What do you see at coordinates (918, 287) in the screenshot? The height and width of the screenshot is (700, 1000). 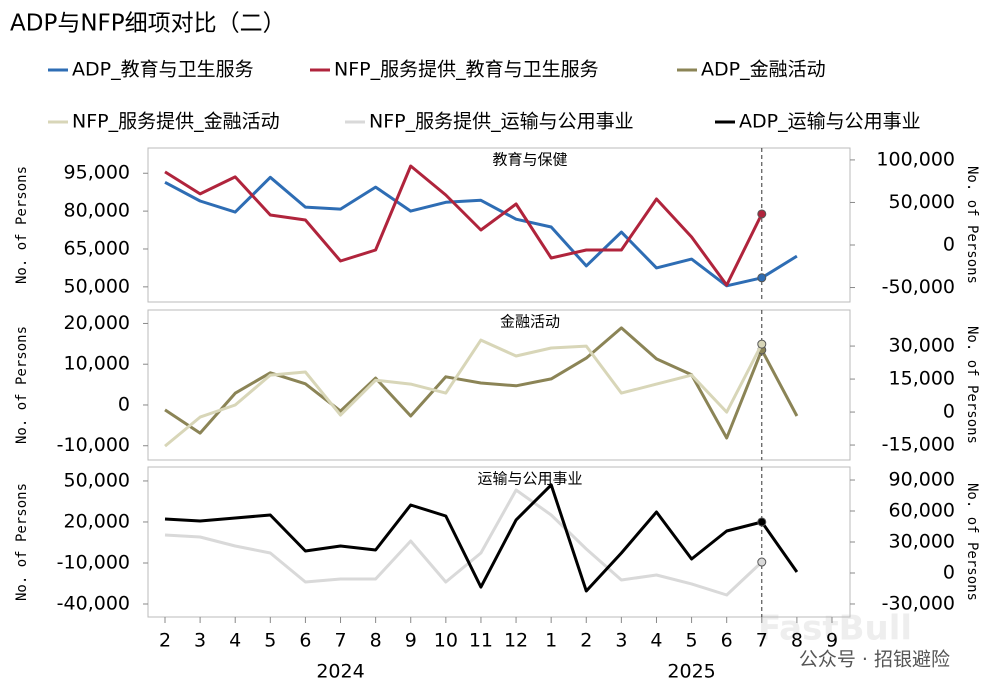 I see `y2-tick-label: -50,000` at bounding box center [918, 287].